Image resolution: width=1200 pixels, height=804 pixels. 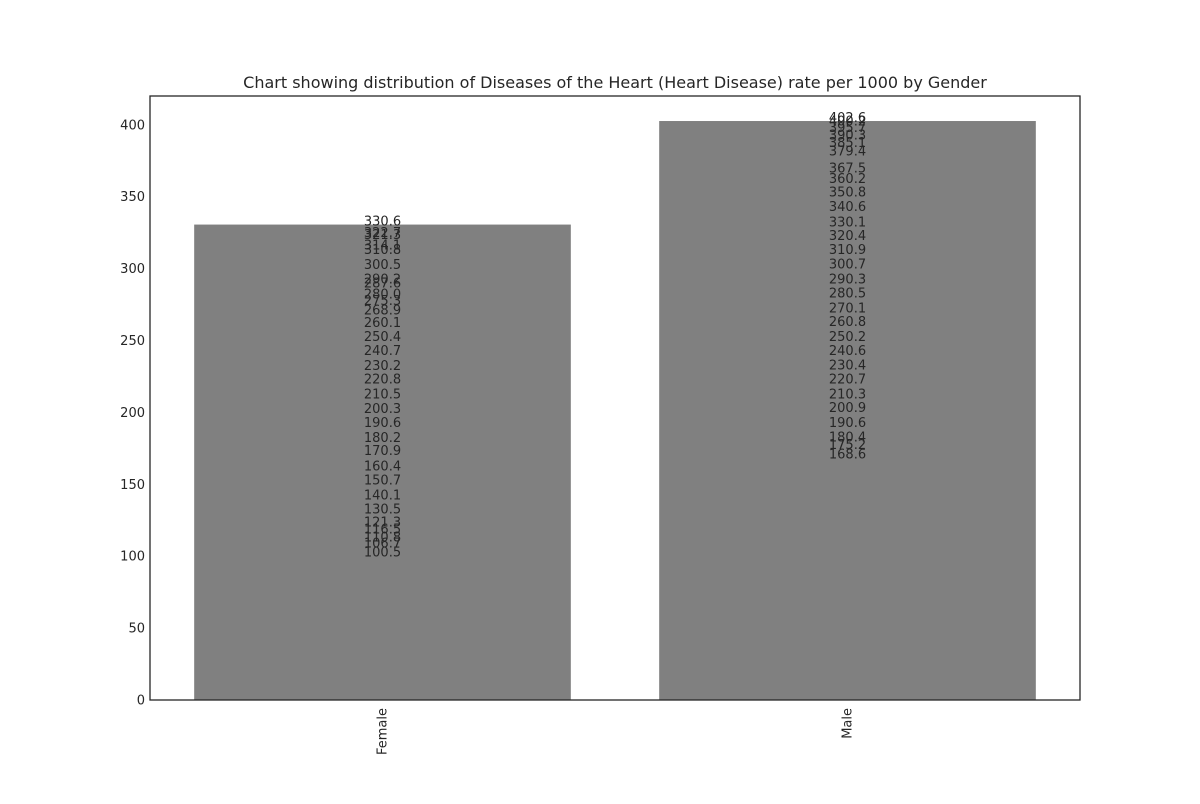 What do you see at coordinates (848, 723) in the screenshot?
I see `x-tick-label: Male` at bounding box center [848, 723].